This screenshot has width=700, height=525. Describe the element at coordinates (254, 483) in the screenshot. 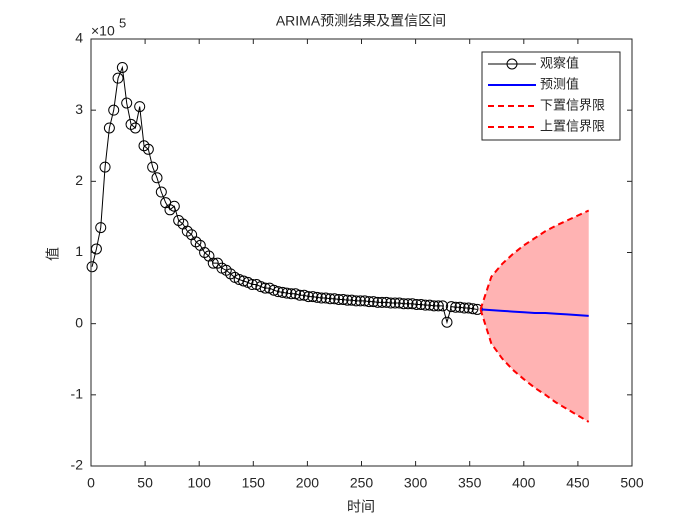

I see `x-tick-label: 150` at that location.